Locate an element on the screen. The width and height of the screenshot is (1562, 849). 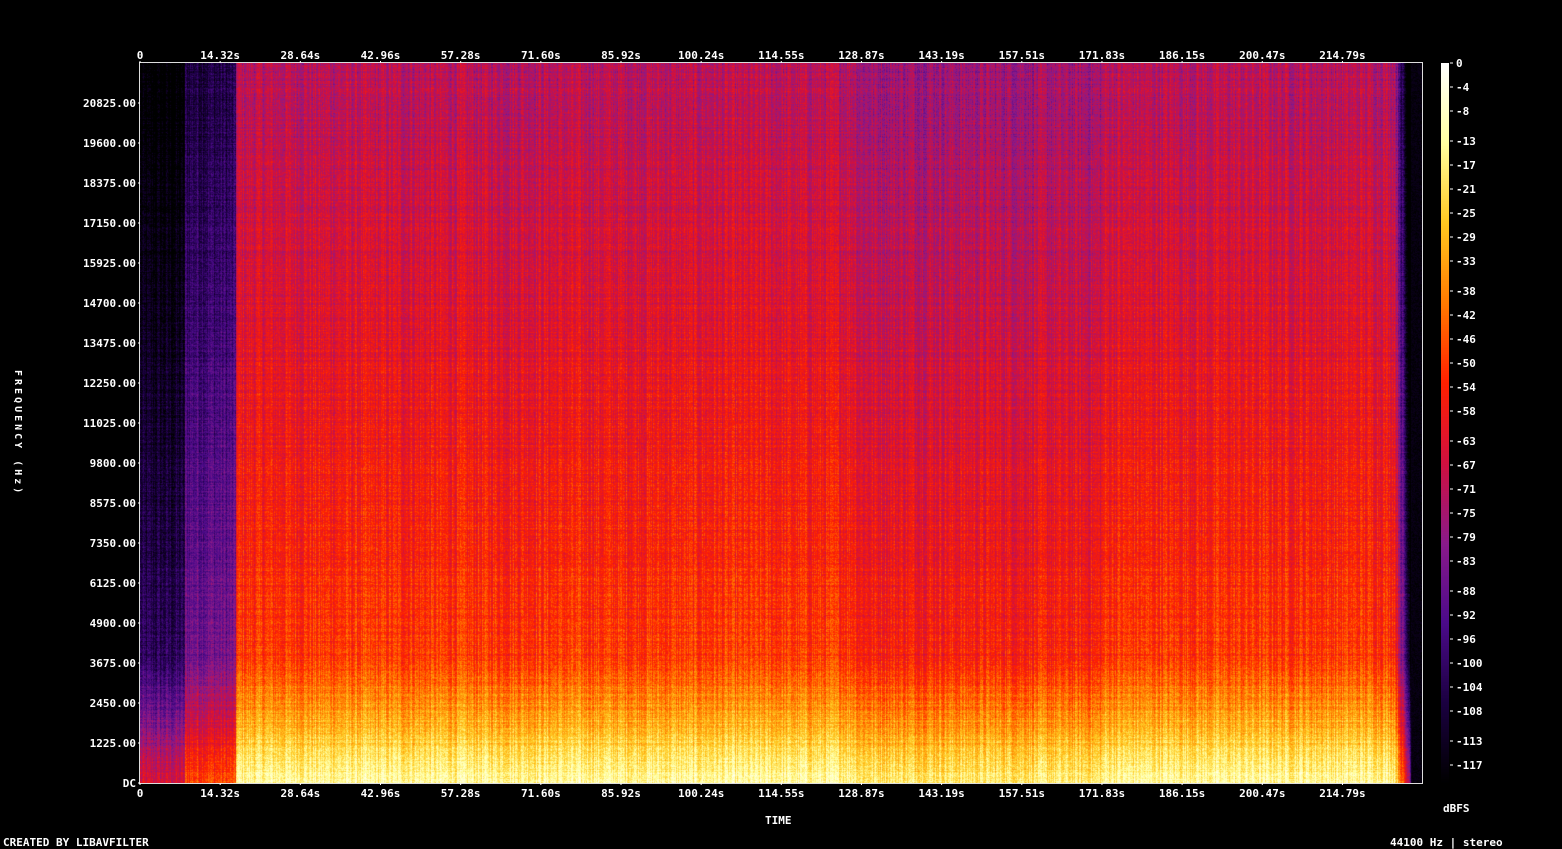
colorbar-tick-label: -46 is located at coordinates (1466, 339).